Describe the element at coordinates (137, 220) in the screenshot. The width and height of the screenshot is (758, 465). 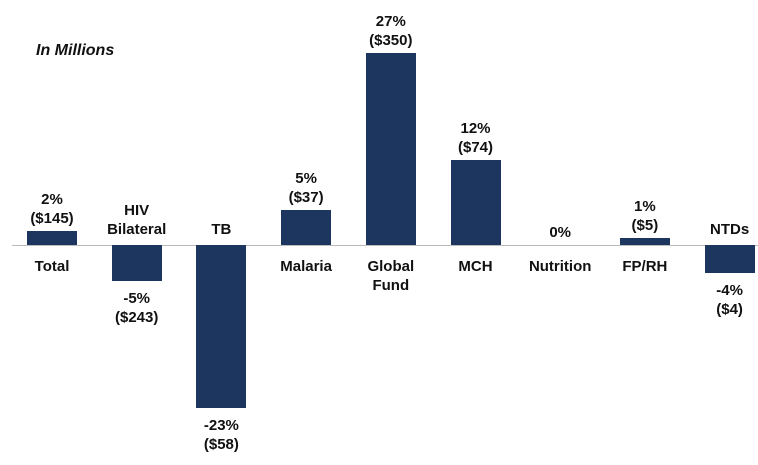
I see `x-tick-label: HIV Bilateral` at that location.